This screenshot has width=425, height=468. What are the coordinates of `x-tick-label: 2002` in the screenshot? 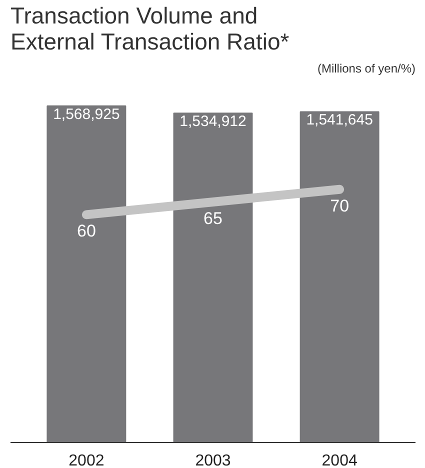 It's located at (86, 460).